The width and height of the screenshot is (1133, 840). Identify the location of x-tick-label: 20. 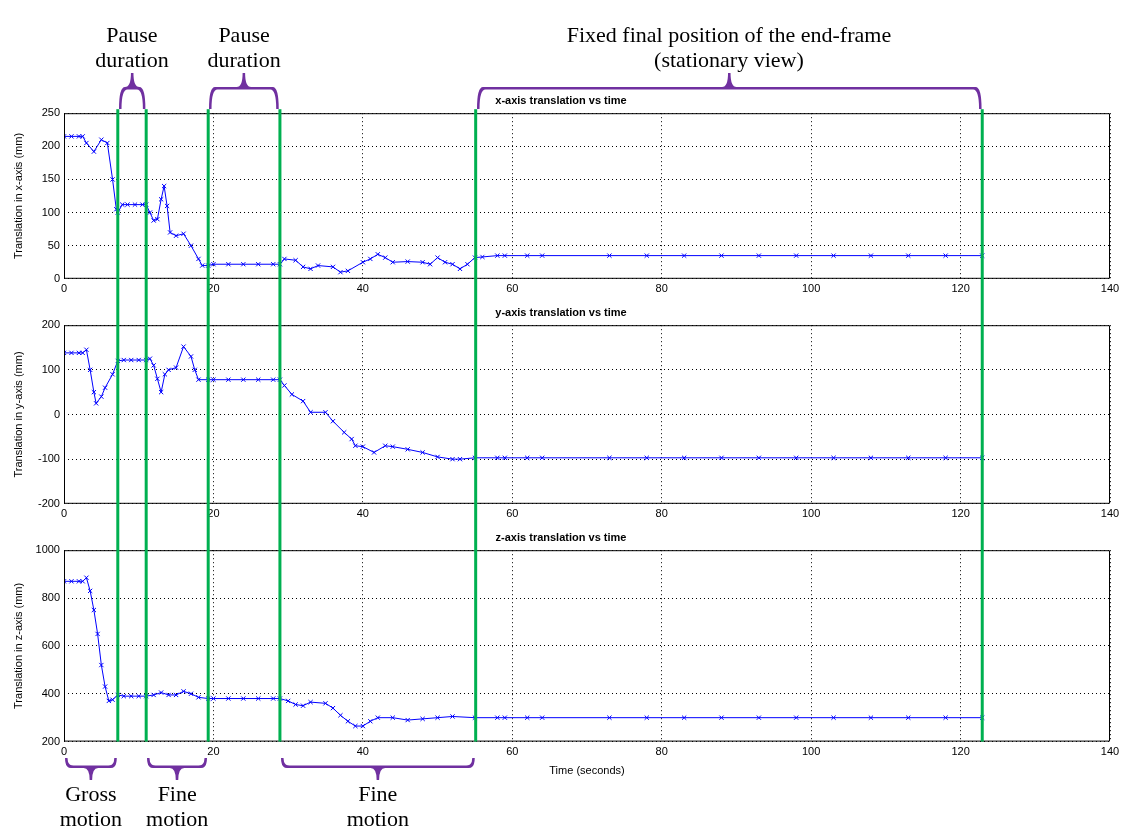
(213, 751).